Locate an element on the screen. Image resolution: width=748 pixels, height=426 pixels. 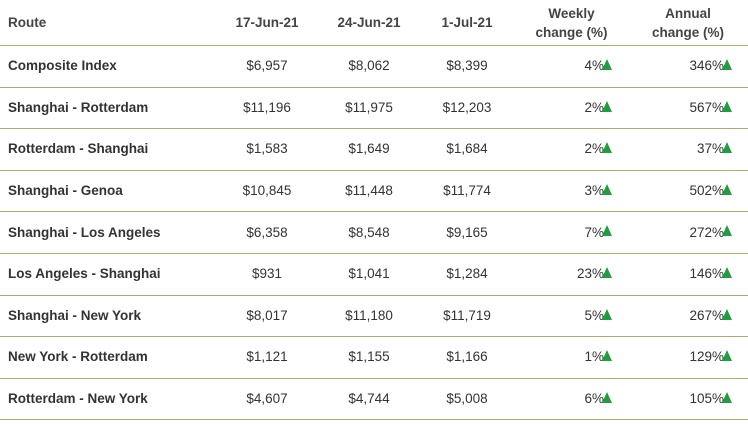
route-cell: Shanghai - Rotterdam is located at coordinates (107, 108).